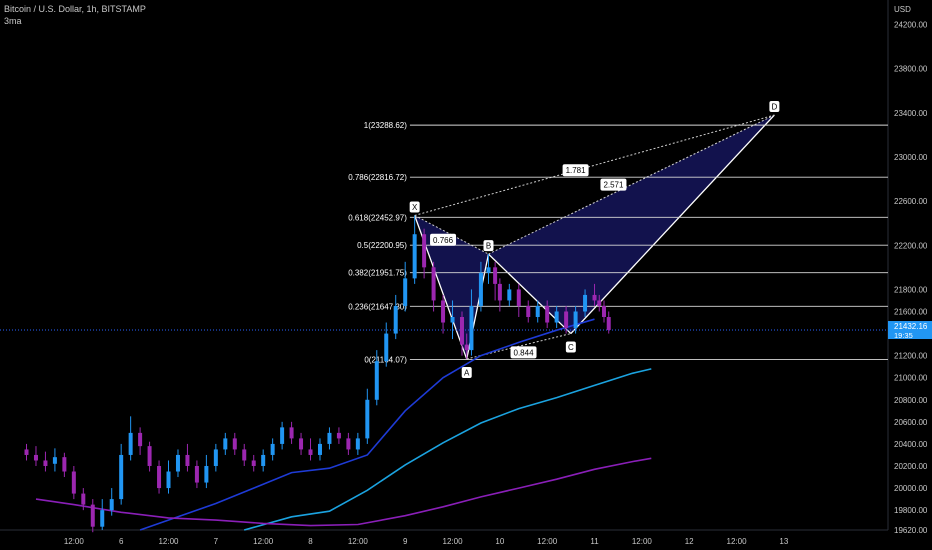 The image size is (932, 550). Describe the element at coordinates (911, 311) in the screenshot. I see `price-tick-label: 21600.00` at that location.